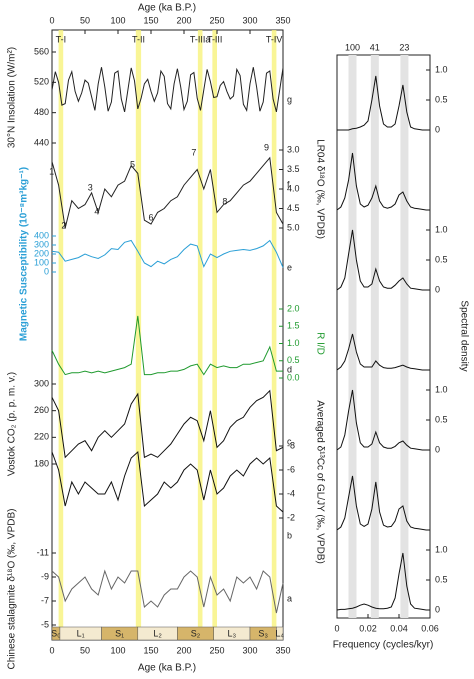 This screenshot has width=474, height=679. Describe the element at coordinates (463, 335) in the screenshot. I see `y-axis-title: Spectral density` at that location.